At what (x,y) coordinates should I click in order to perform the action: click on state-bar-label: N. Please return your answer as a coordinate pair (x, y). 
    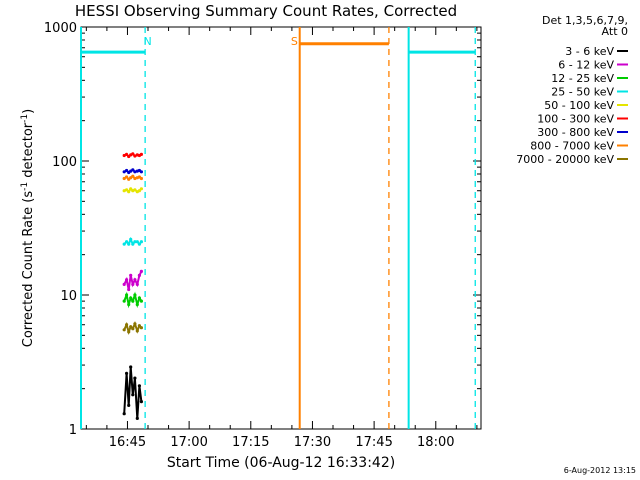
    Looking at the image, I should click on (147, 41).